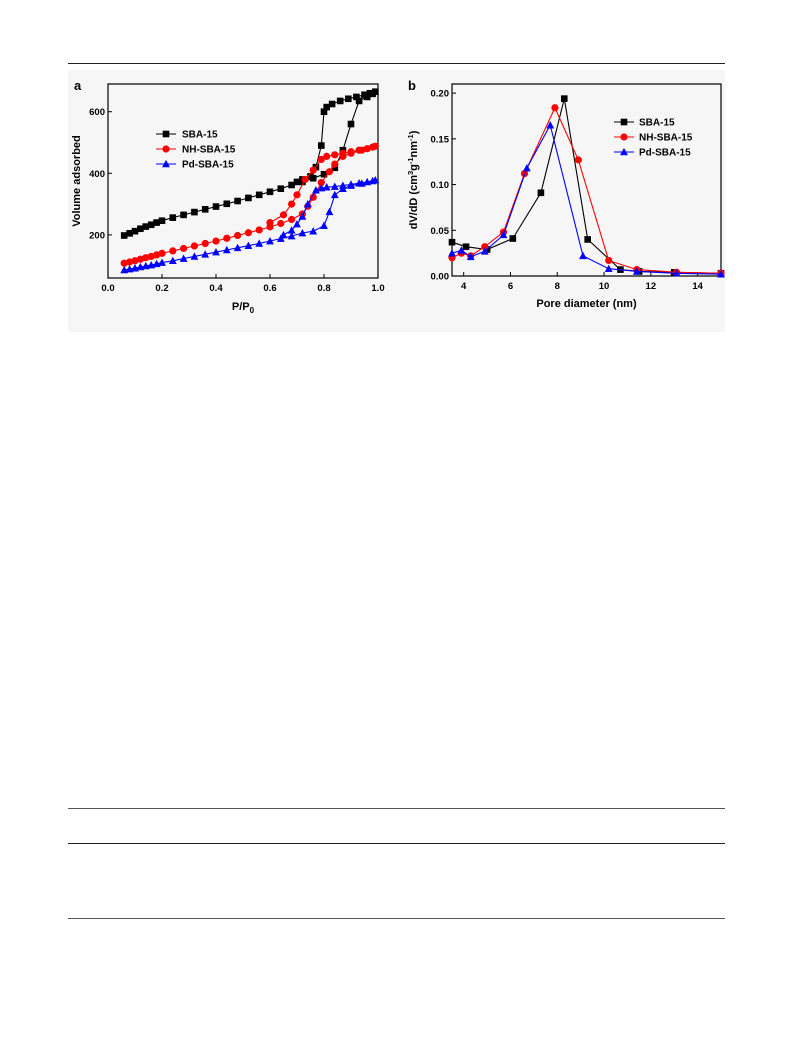 Image resolution: width=793 pixels, height=1053 pixels. What do you see at coordinates (269, 288) in the screenshot?
I see `x-tick-label: 0.6` at bounding box center [269, 288].